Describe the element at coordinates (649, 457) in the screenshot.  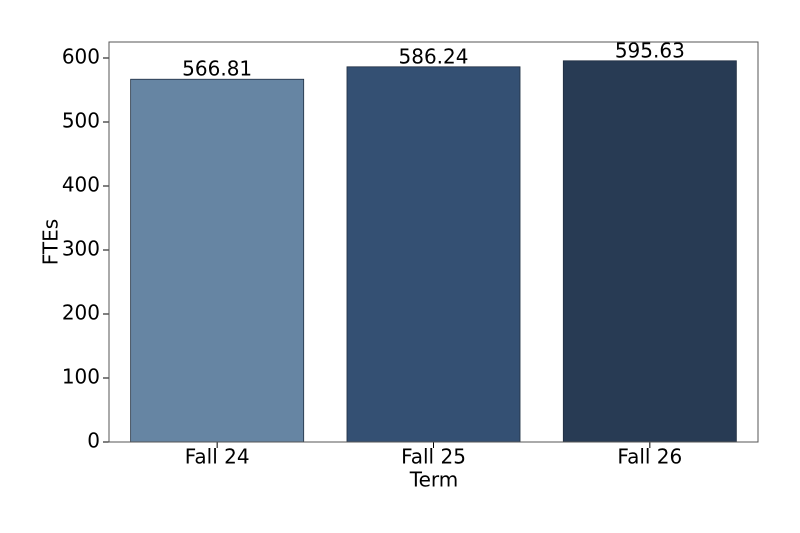
I see `x-tick-label: Fall 26` at that location.